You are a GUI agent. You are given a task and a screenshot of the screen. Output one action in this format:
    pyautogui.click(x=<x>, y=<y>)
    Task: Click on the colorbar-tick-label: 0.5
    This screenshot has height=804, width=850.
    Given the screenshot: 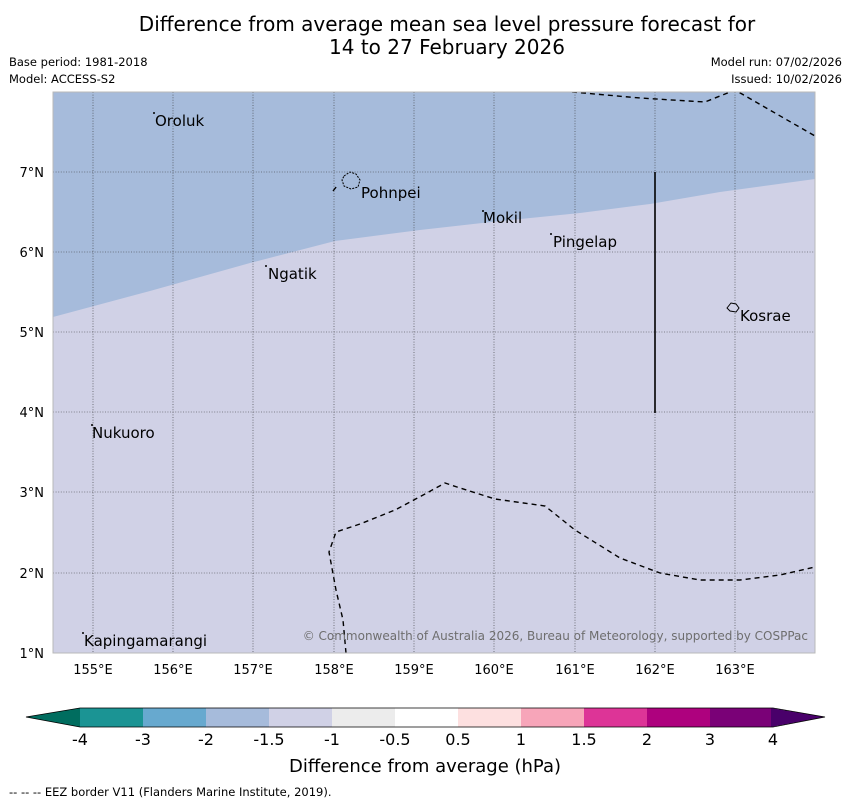 What is the action you would take?
    pyautogui.click(x=457, y=739)
    